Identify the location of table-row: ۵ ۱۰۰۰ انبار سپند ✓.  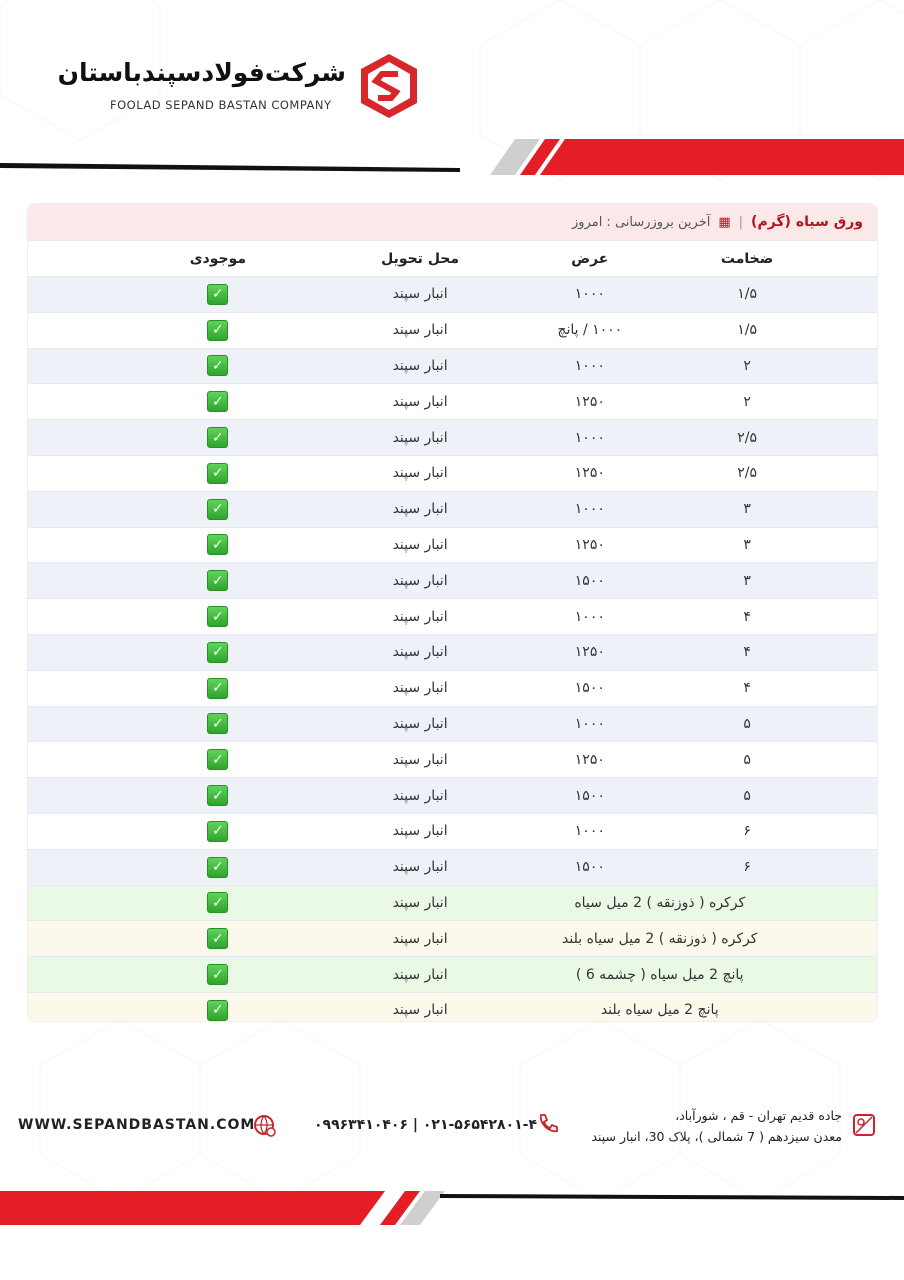
(452, 723).